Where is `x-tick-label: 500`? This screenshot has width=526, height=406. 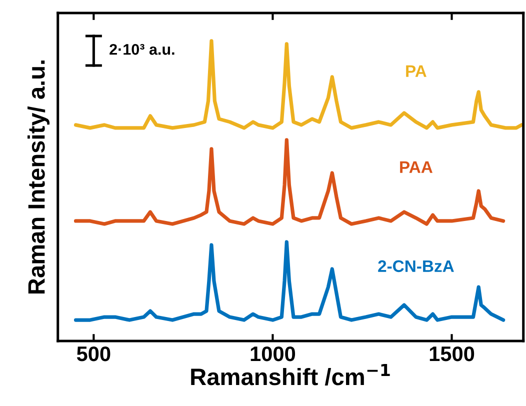
x-tick-label: 500 is located at coordinates (93, 354).